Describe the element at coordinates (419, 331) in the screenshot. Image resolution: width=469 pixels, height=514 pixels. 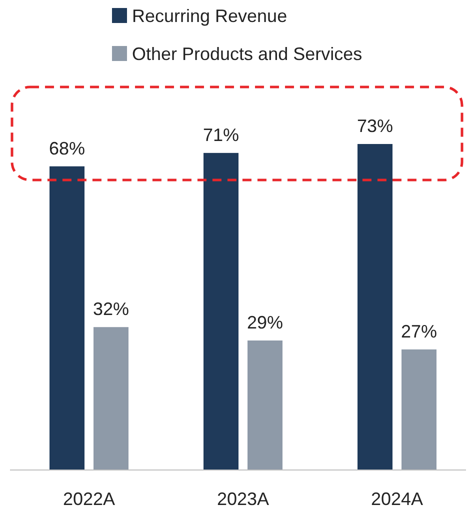
I see `data-label: 27%` at that location.